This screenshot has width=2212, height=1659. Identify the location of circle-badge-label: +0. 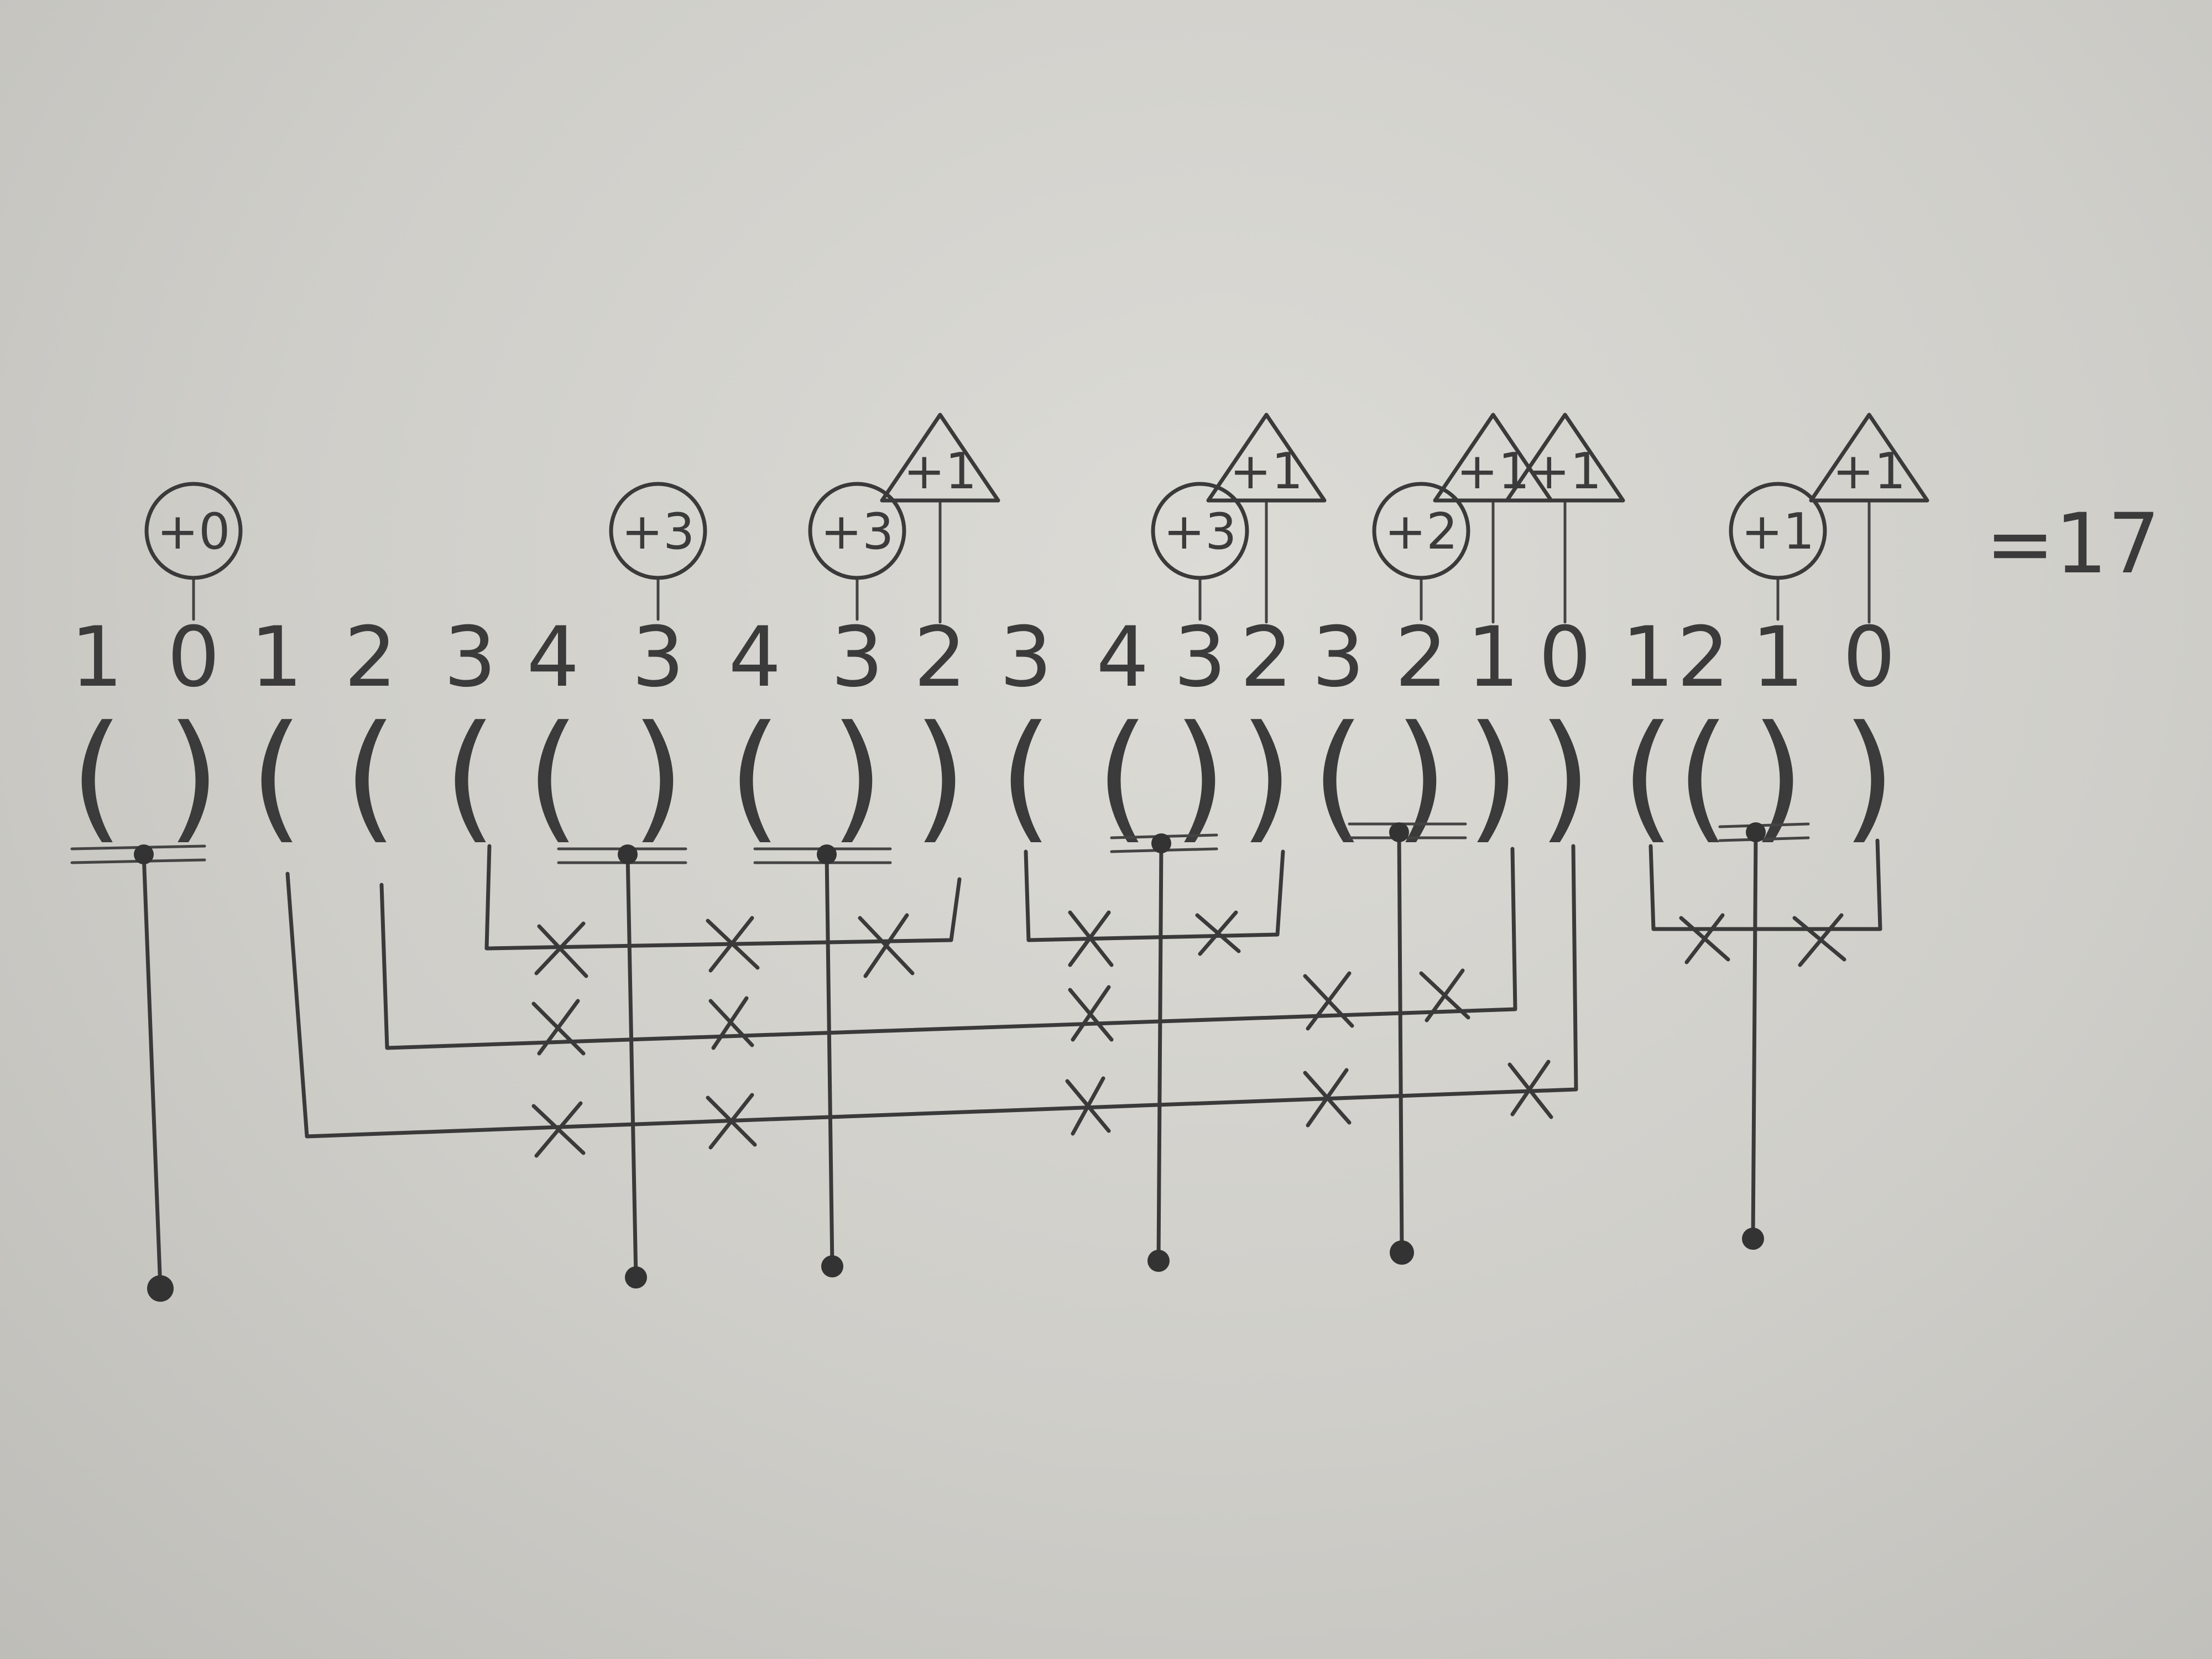
(194, 532).